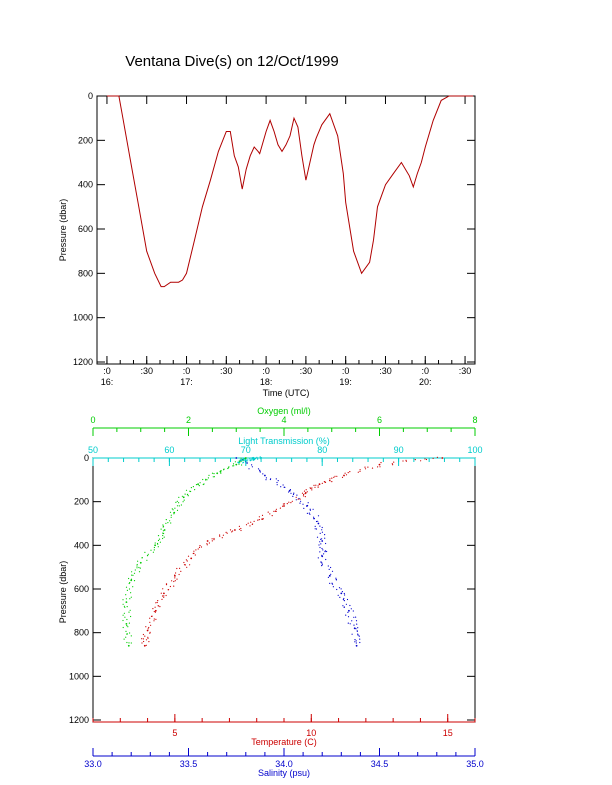 The width and height of the screenshot is (612, 785). Describe the element at coordinates (174, 733) in the screenshot. I see `temperature-axis-tick-label: 5` at that location.